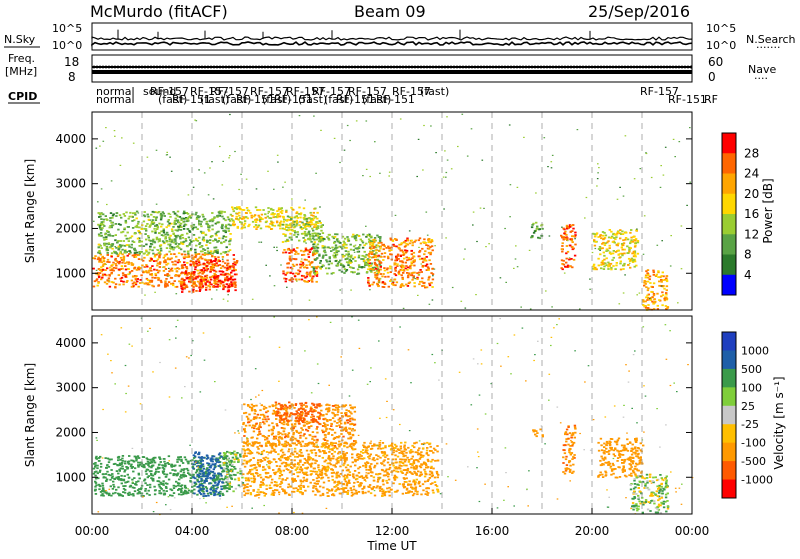 This screenshot has height=559, width=800. What do you see at coordinates (392, 43) in the screenshot?
I see `noise-search-trace` at bounding box center [392, 43].